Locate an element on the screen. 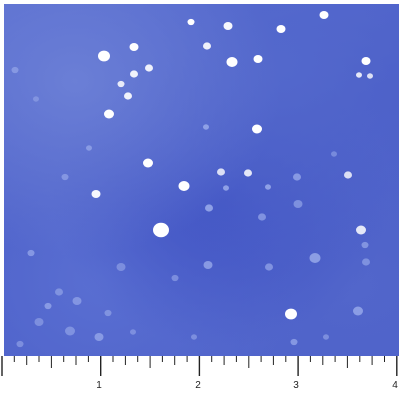 Image resolution: width=403 pixels, height=405 pixels. ruler-label-1: 1 is located at coordinates (99, 385).